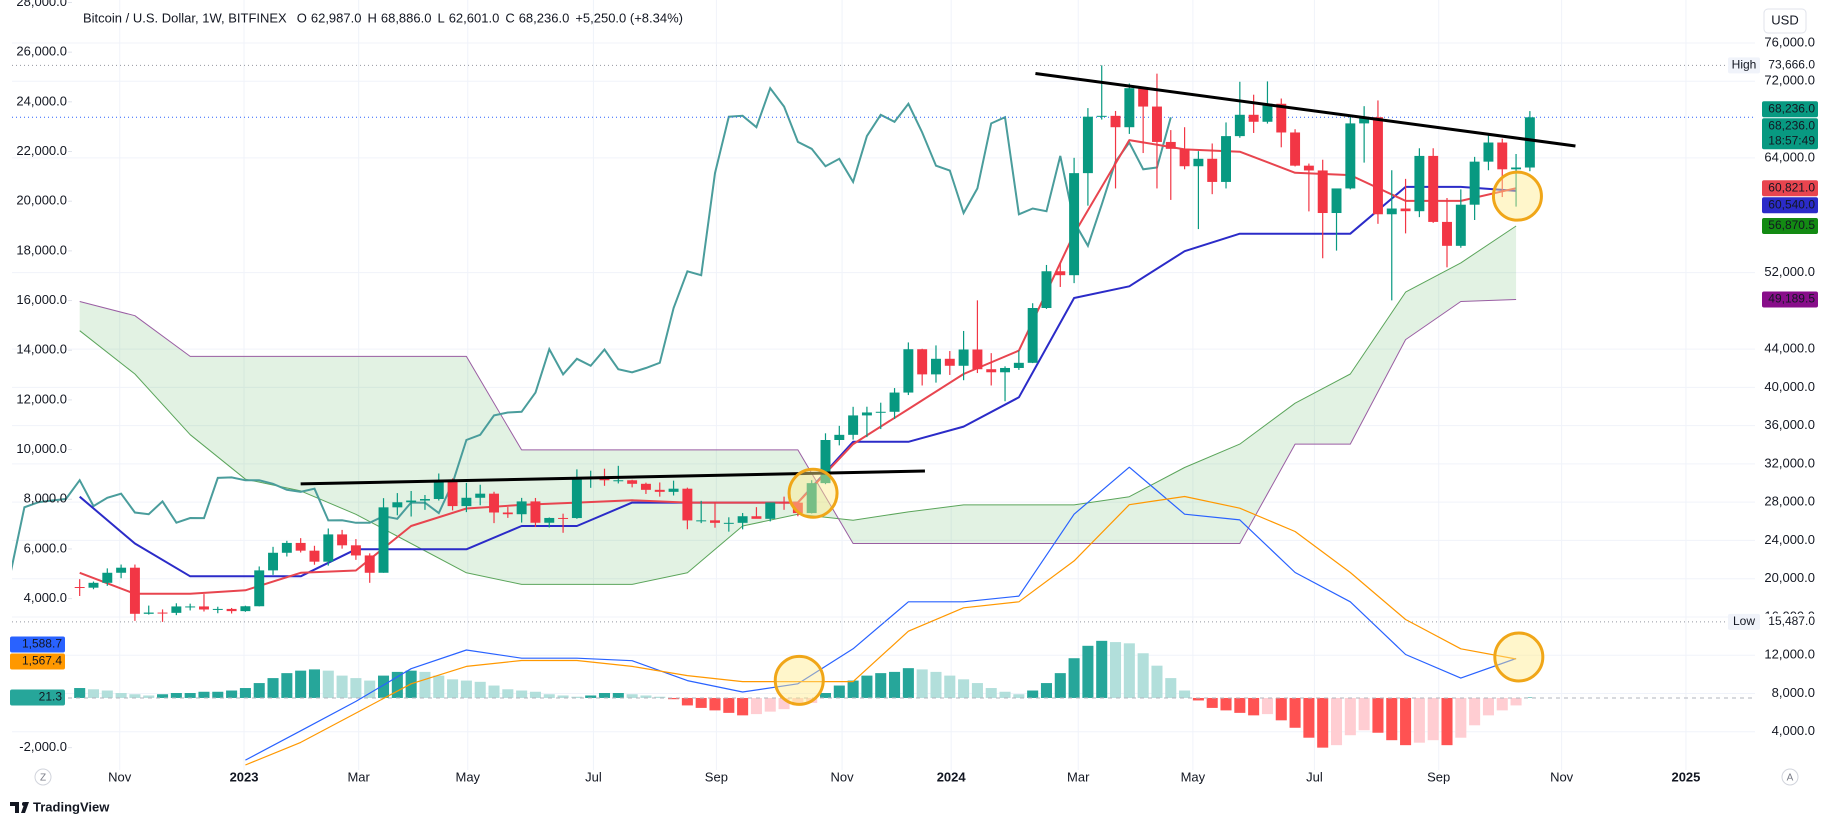  Describe the element at coordinates (1791, 299) in the screenshot. I see `price-badge-label: 49,189.5` at that location.